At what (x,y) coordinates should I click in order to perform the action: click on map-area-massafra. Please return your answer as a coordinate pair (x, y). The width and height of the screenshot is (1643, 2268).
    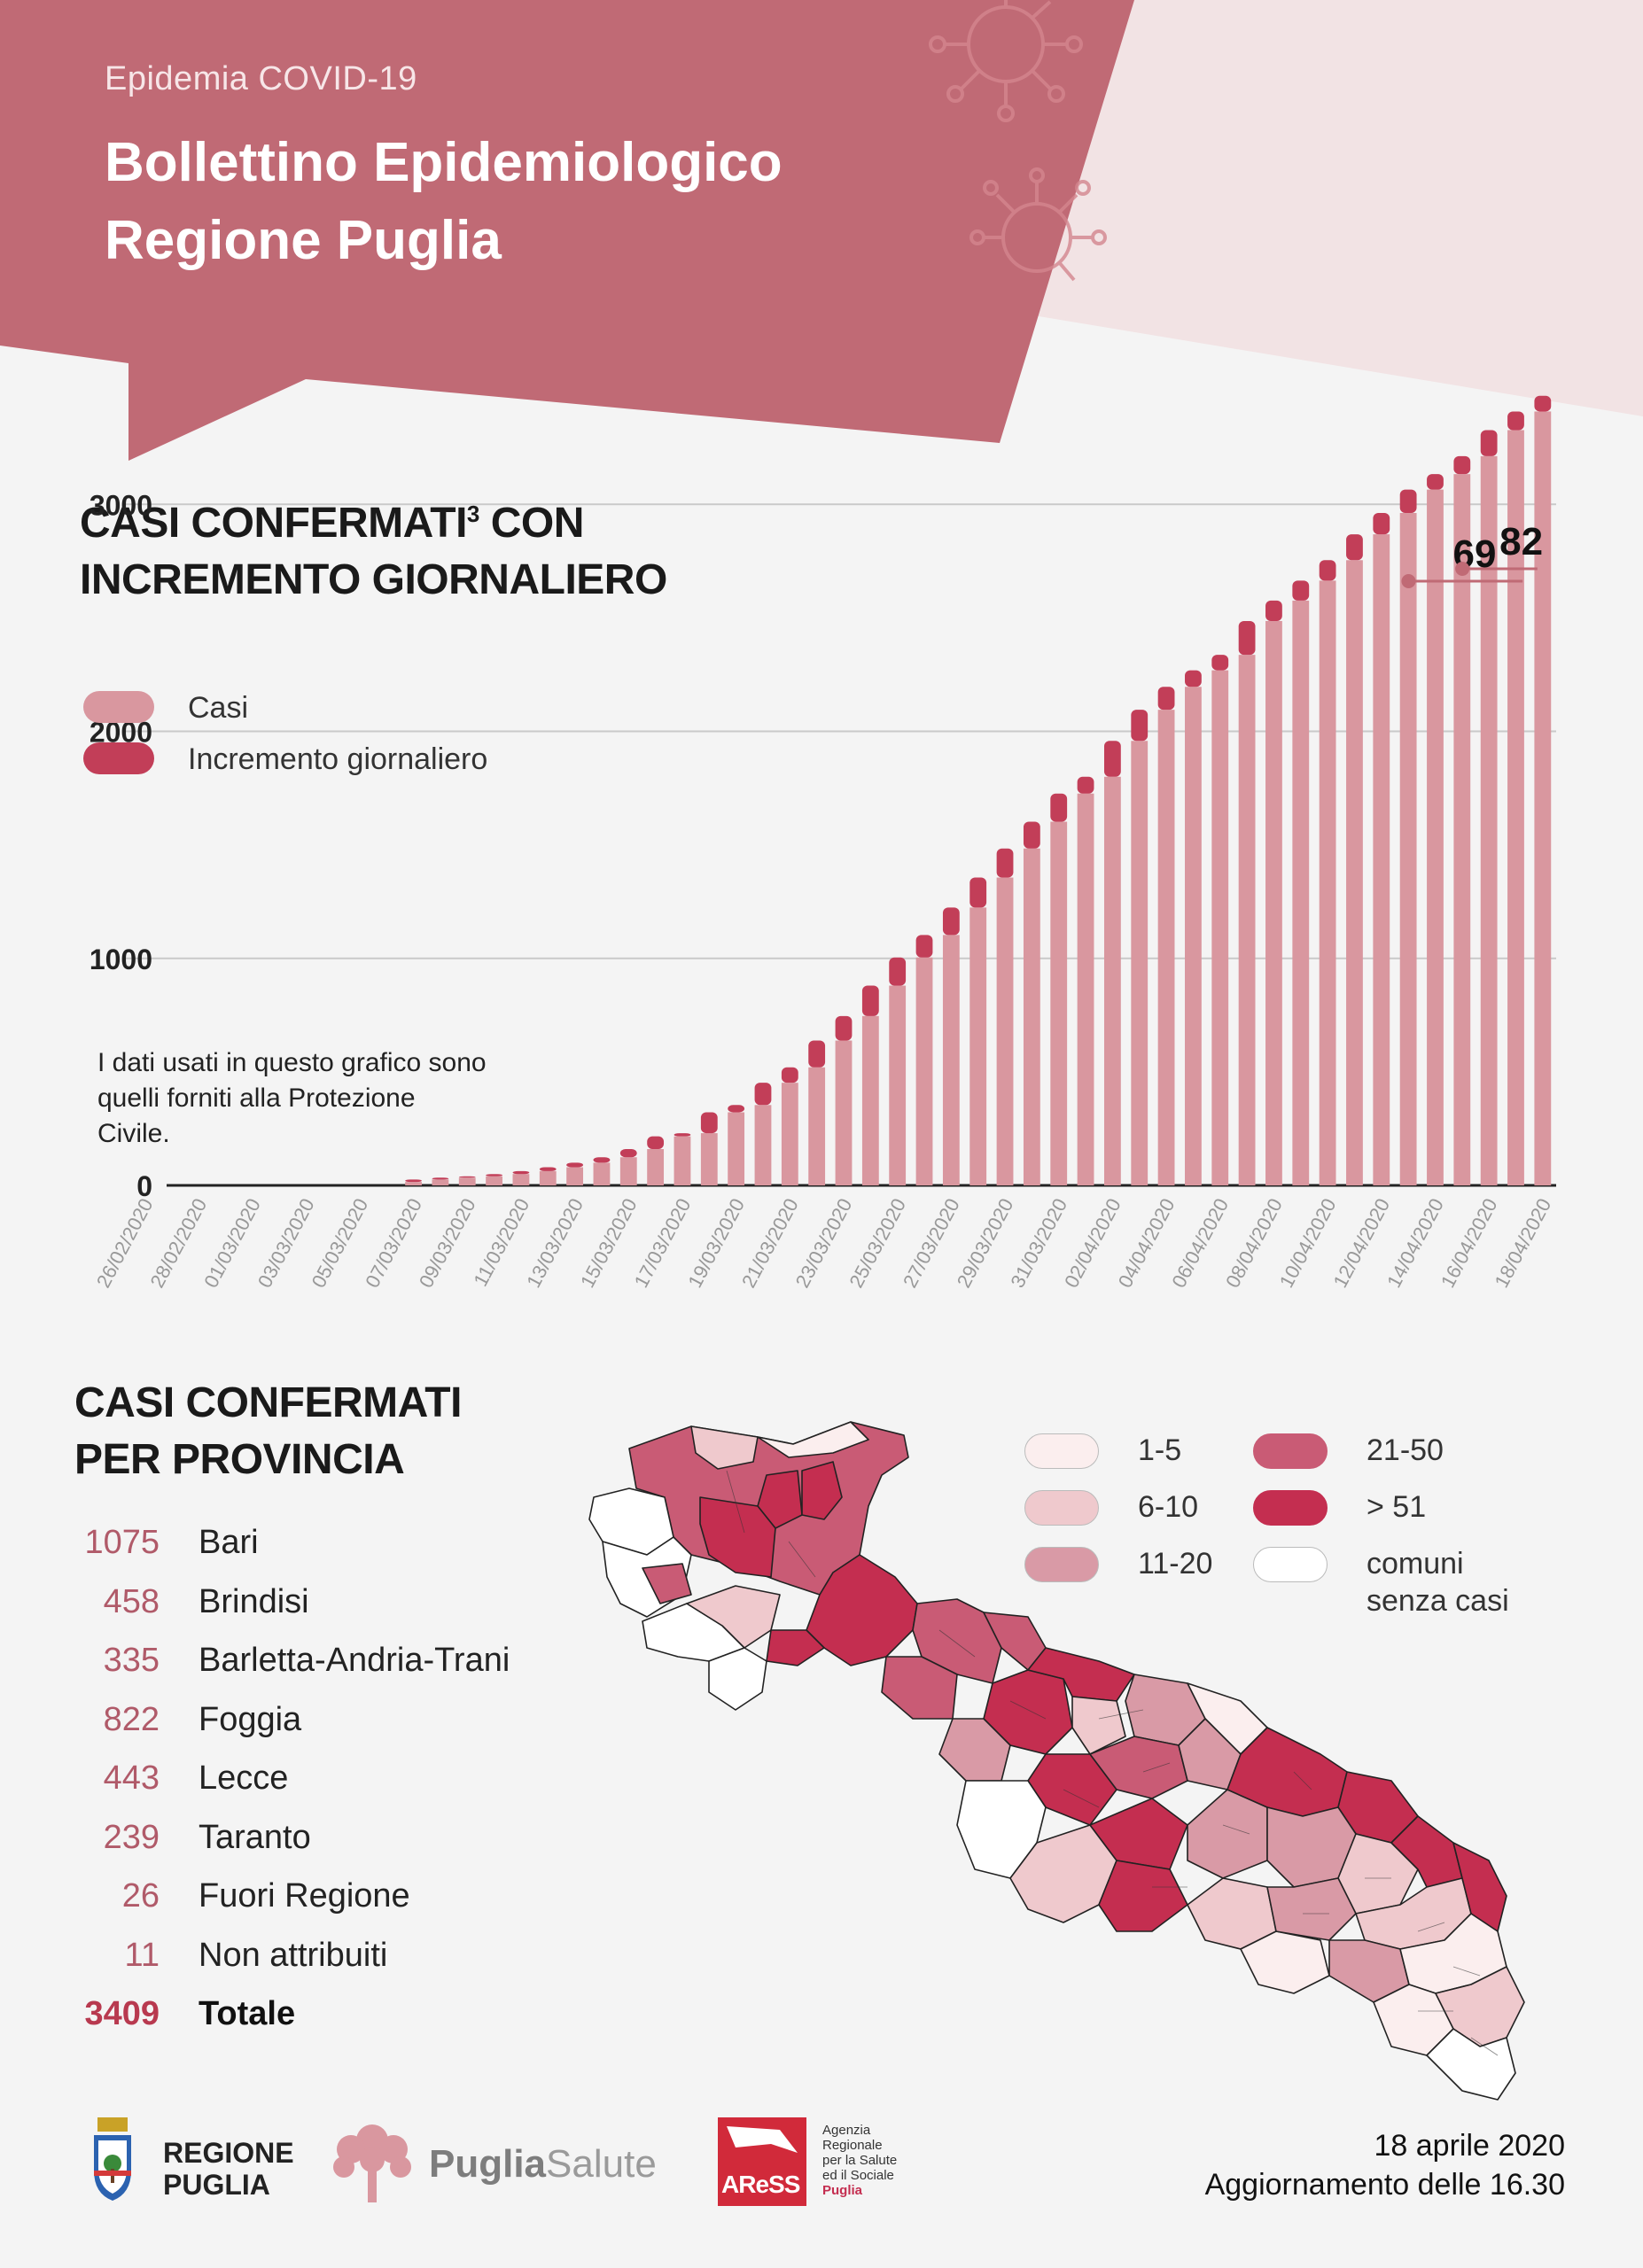
    Looking at the image, I should click on (1138, 1834).